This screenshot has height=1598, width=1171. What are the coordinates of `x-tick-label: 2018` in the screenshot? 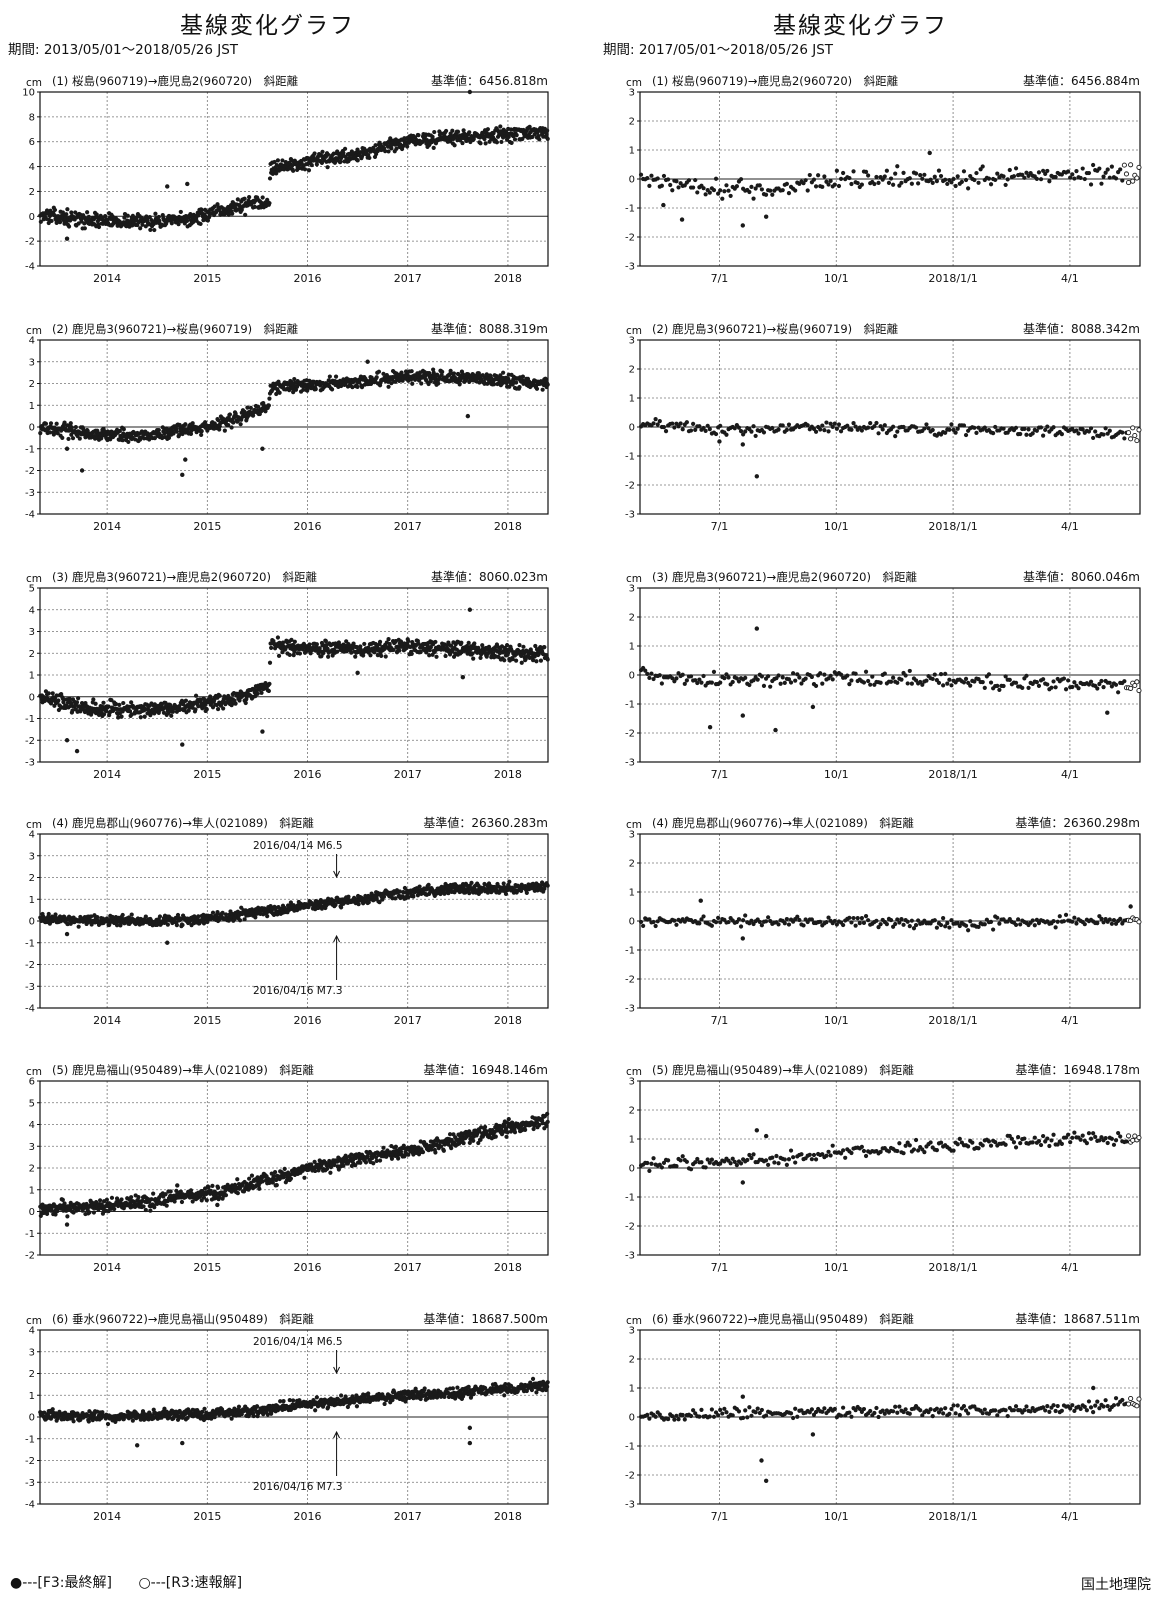 It's located at (508, 1020).